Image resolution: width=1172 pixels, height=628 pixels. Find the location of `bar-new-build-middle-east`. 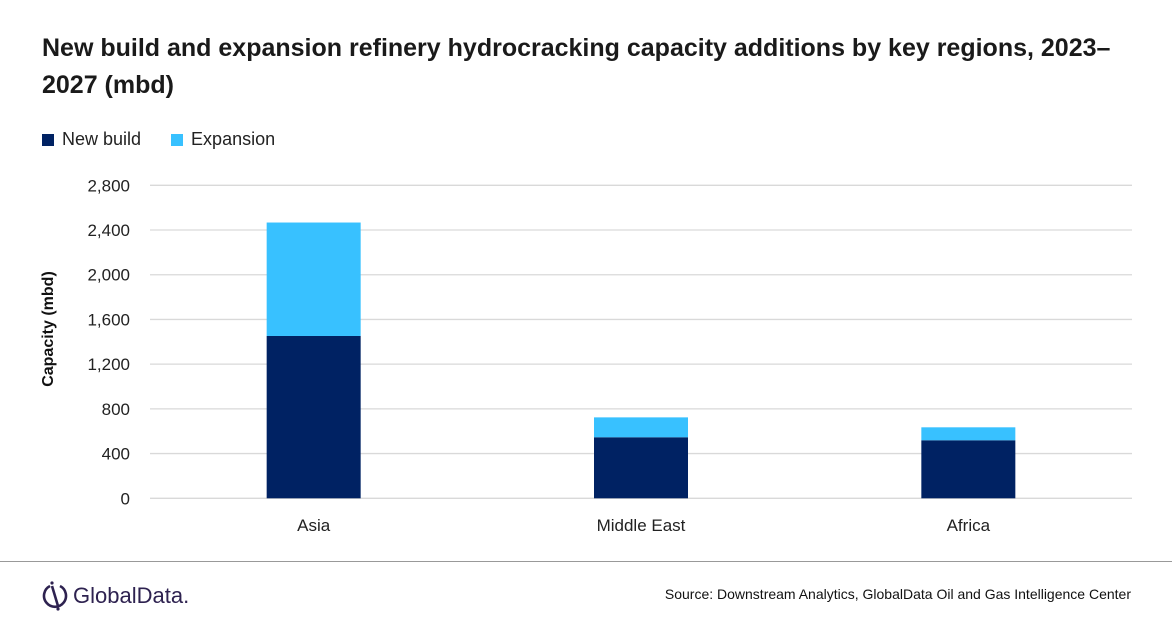

bar-new-build-middle-east is located at coordinates (641, 468).